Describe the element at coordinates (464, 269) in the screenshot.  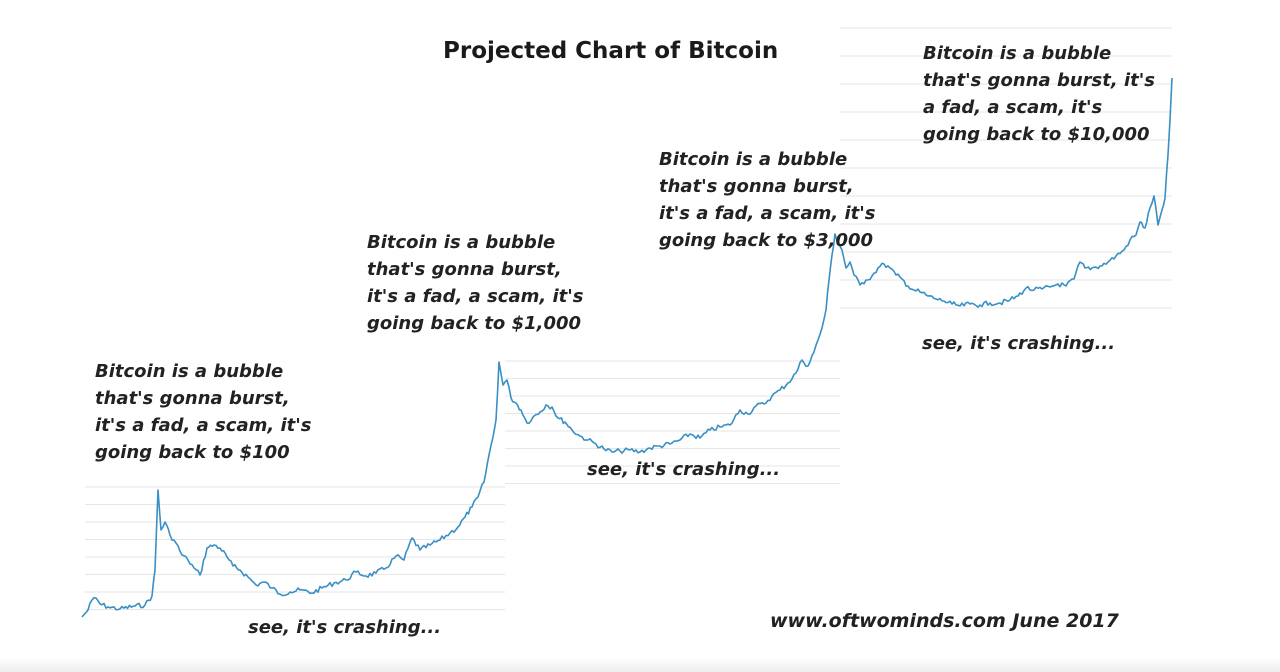
I see `annotation-2-line-2: that's gonna burst,` at that location.